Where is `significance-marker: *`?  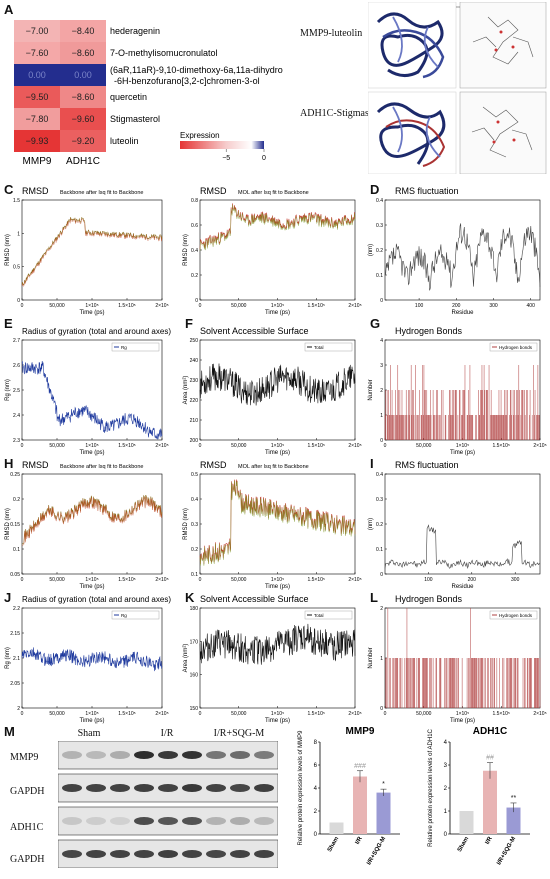
significance-marker: * is located at coordinates (383, 784).